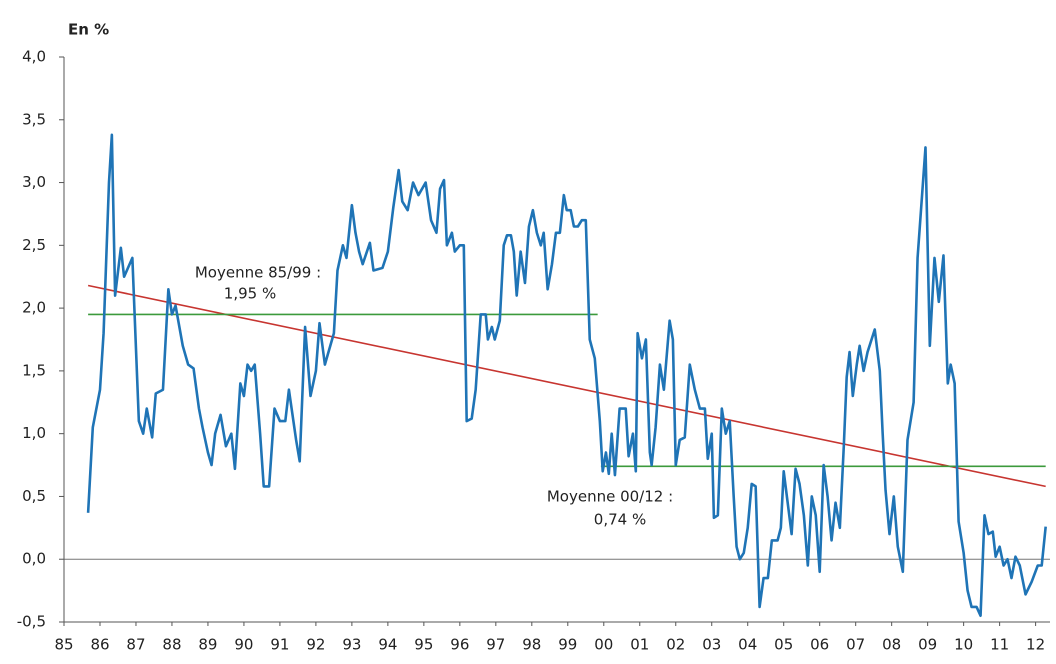  I want to click on x-tick-label: 91, so click(279, 645).